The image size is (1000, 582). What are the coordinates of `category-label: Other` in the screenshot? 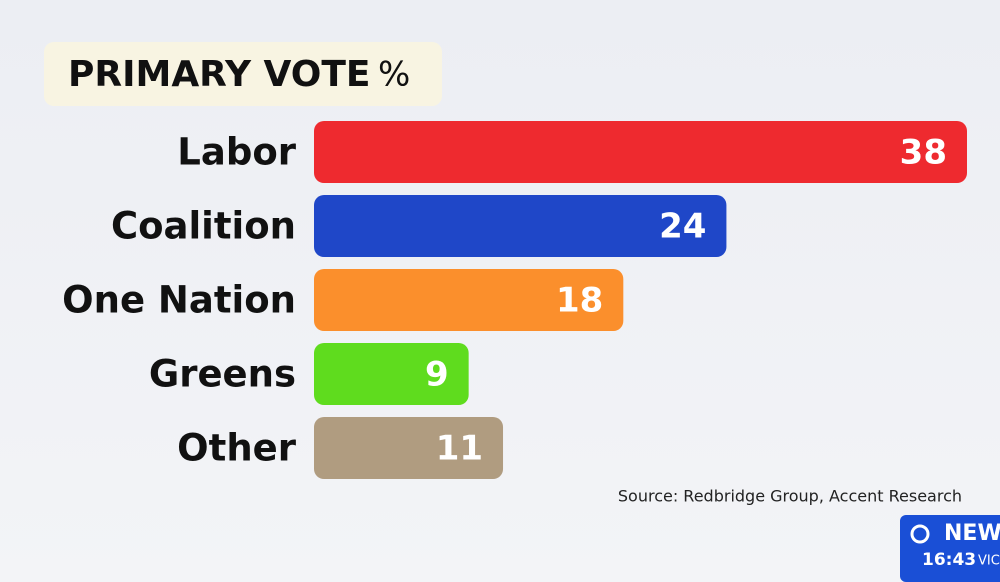 It's located at (237, 448).